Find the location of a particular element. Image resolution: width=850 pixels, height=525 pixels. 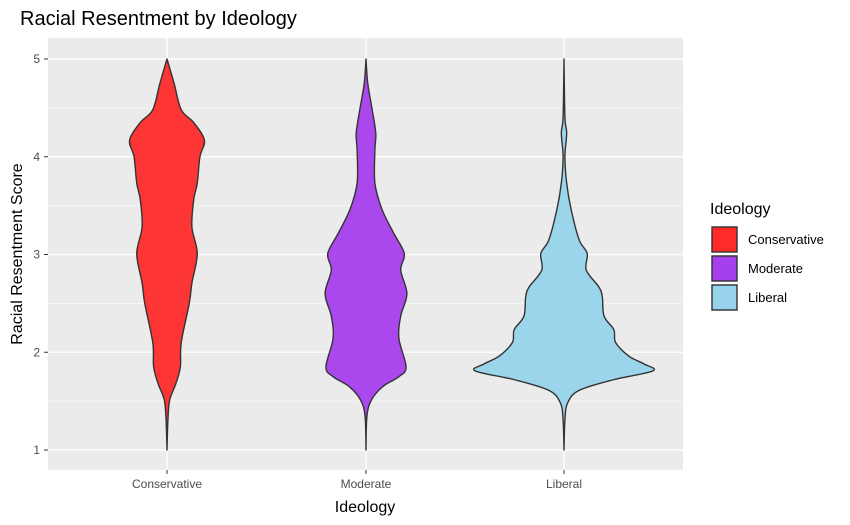

violin-conservative is located at coordinates (167, 254).